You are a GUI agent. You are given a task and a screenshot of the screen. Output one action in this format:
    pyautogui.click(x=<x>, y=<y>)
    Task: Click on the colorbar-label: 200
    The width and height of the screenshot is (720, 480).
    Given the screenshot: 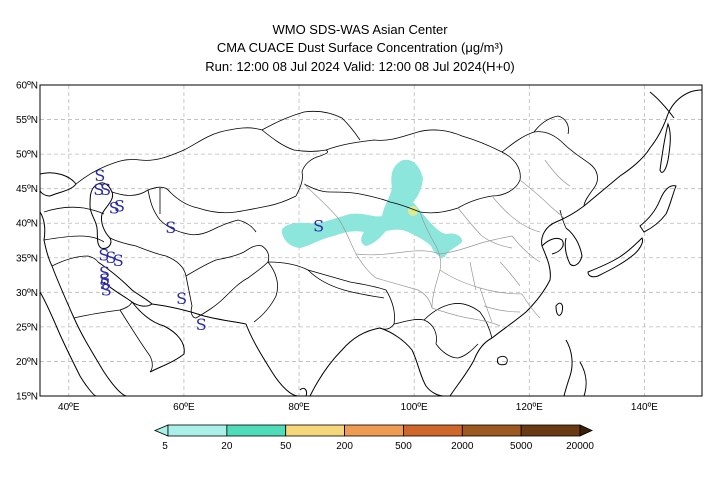 What is the action you would take?
    pyautogui.click(x=344, y=446)
    